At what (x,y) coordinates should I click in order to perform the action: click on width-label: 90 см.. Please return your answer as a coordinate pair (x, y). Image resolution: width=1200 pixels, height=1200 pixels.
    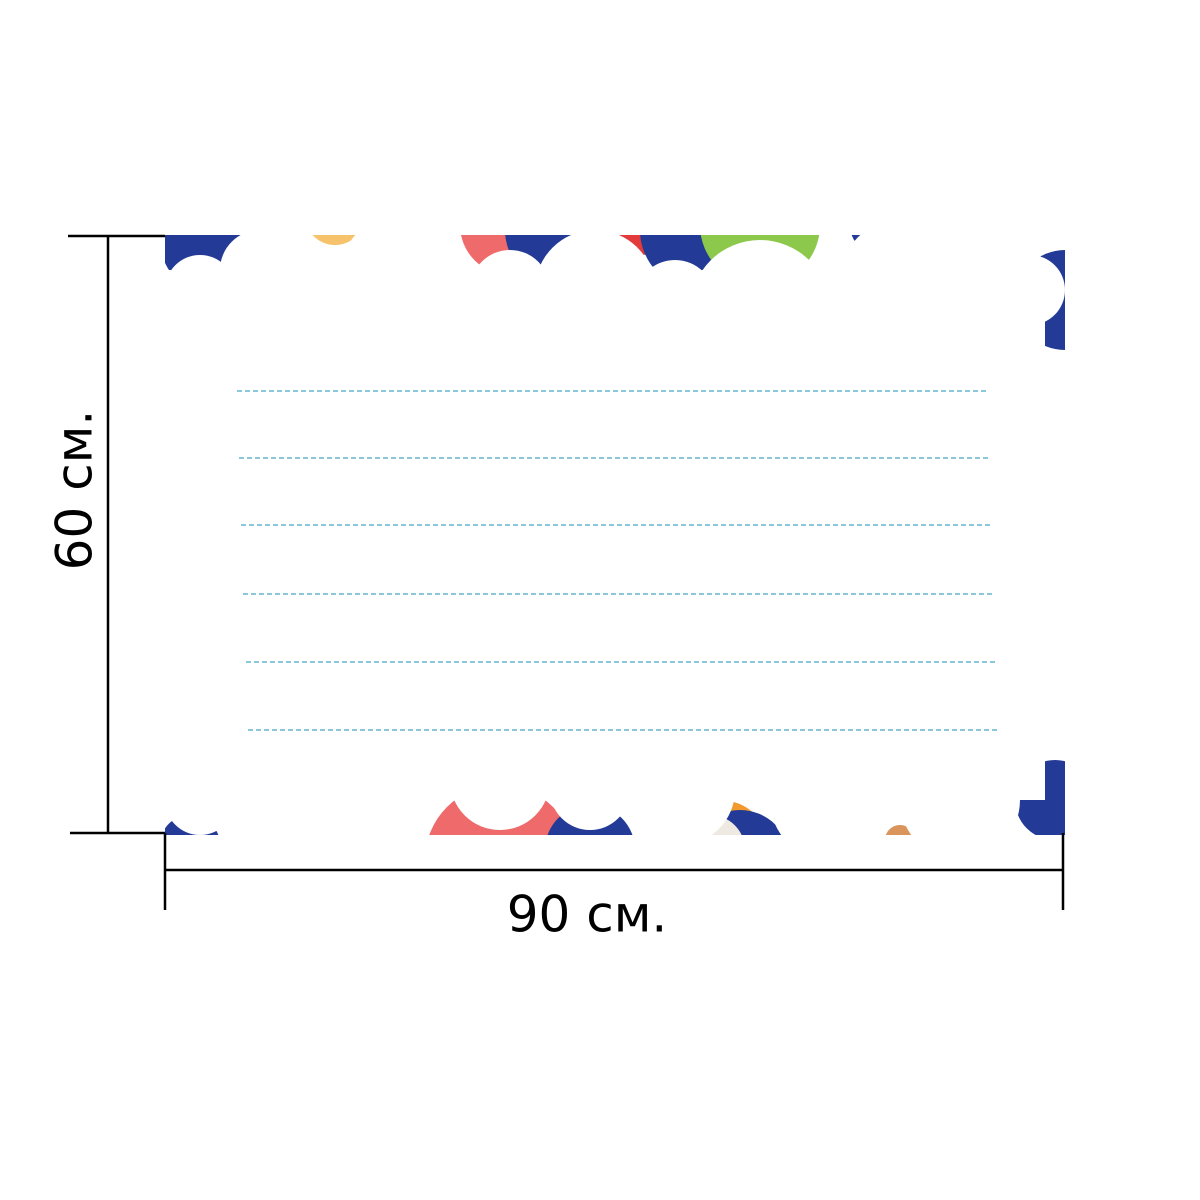
    Looking at the image, I should click on (587, 915).